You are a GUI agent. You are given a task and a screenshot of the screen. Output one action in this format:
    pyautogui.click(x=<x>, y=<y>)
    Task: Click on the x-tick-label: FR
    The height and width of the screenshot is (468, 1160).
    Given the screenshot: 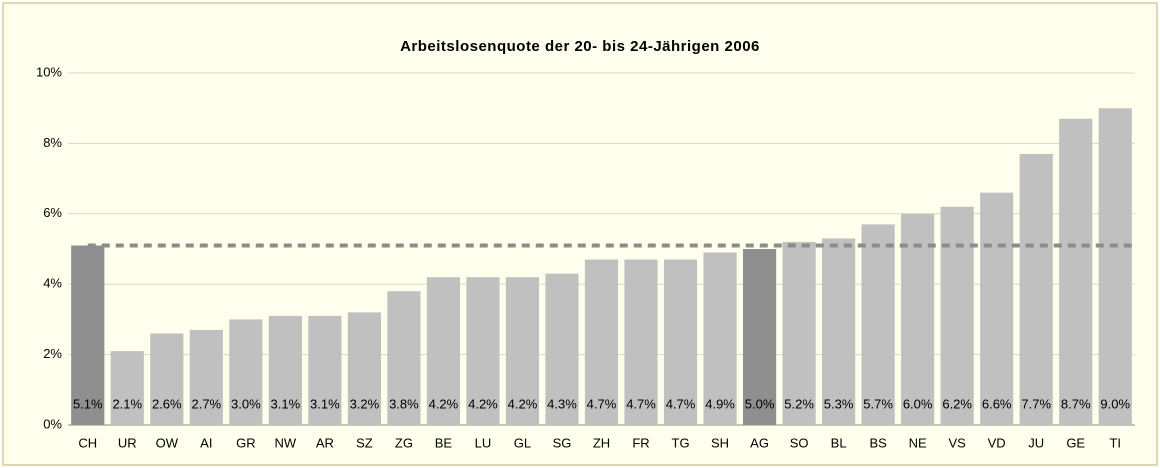 What is the action you would take?
    pyautogui.click(x=640, y=442)
    